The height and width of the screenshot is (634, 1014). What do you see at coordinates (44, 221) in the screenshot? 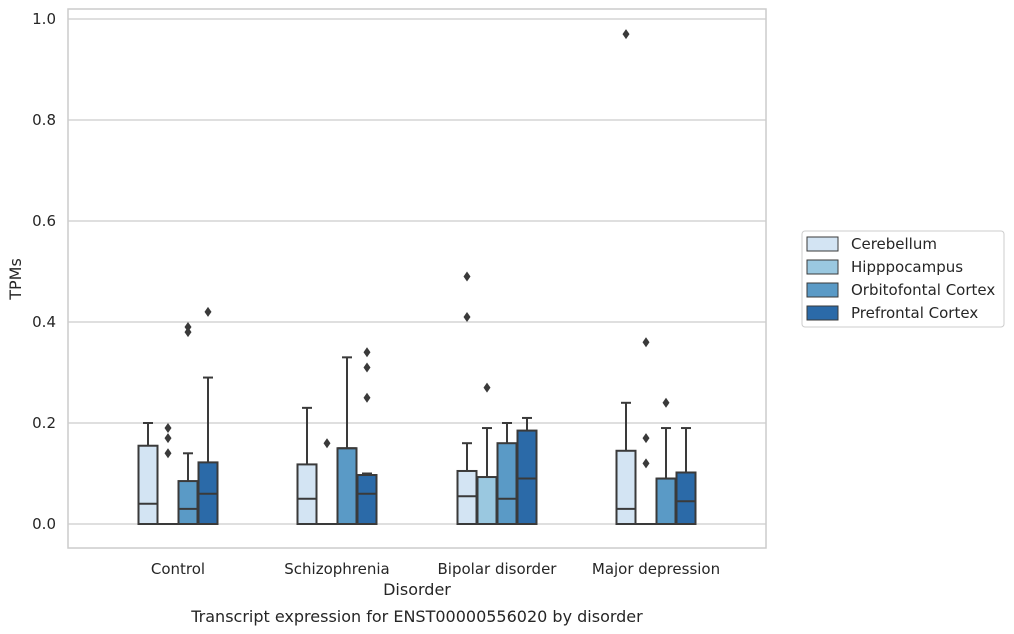
I see `y-tick-label: 0.6` at bounding box center [44, 221].